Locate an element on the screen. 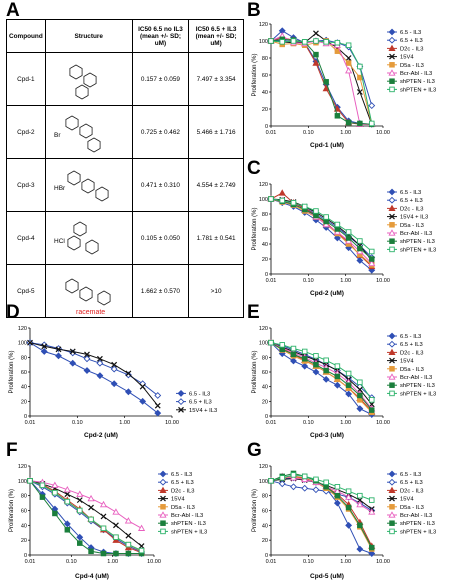 The image size is (474, 583). y-tick-label: 120 is located at coordinates (263, 25).